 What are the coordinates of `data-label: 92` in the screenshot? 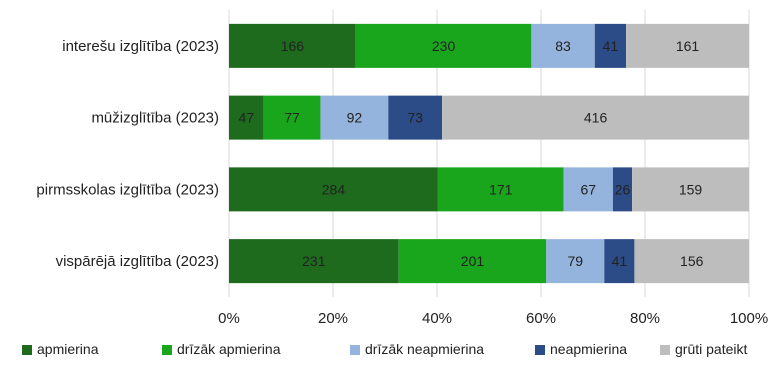 It's located at (355, 118).